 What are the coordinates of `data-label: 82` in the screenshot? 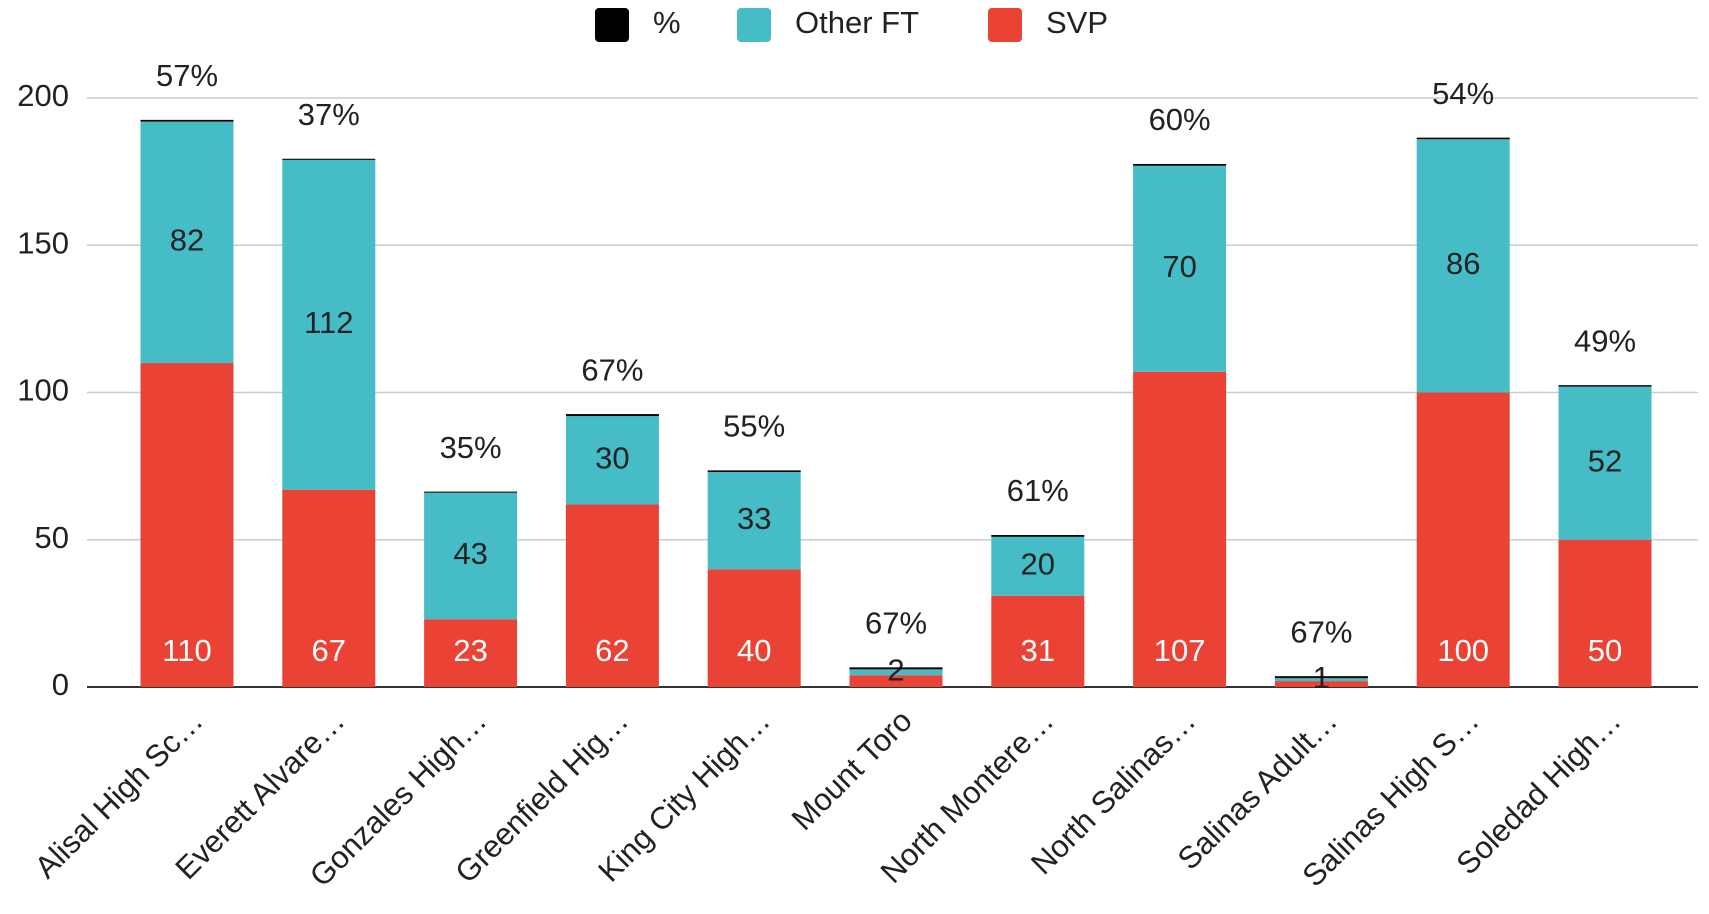 It's located at (187, 239).